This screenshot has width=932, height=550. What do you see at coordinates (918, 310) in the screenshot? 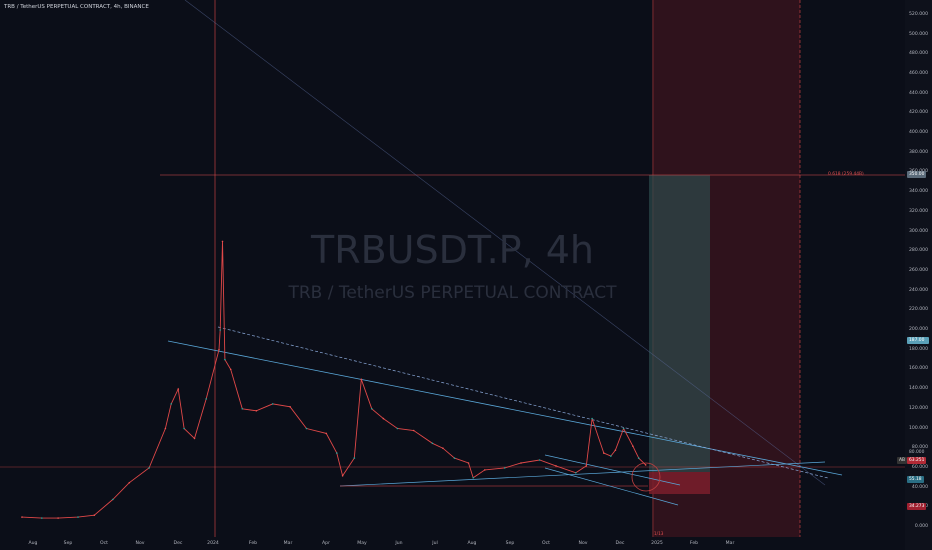
I see `price-tick-label: 220.000` at bounding box center [918, 310].